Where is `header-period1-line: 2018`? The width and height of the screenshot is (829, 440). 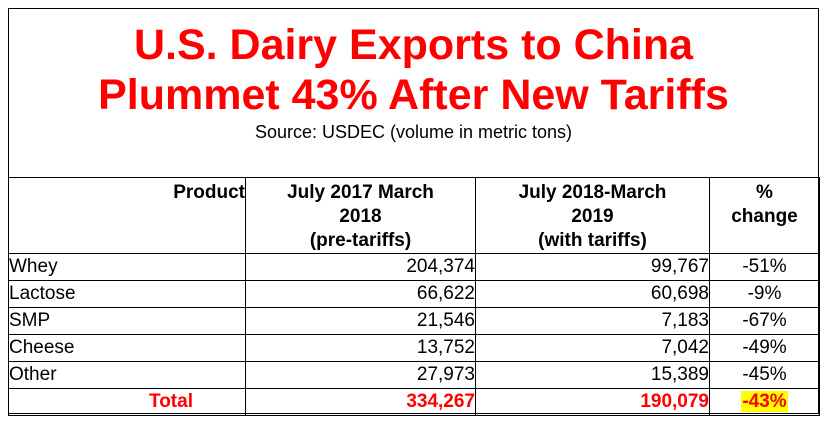 header-period1-line: 2018 is located at coordinates (360, 216).